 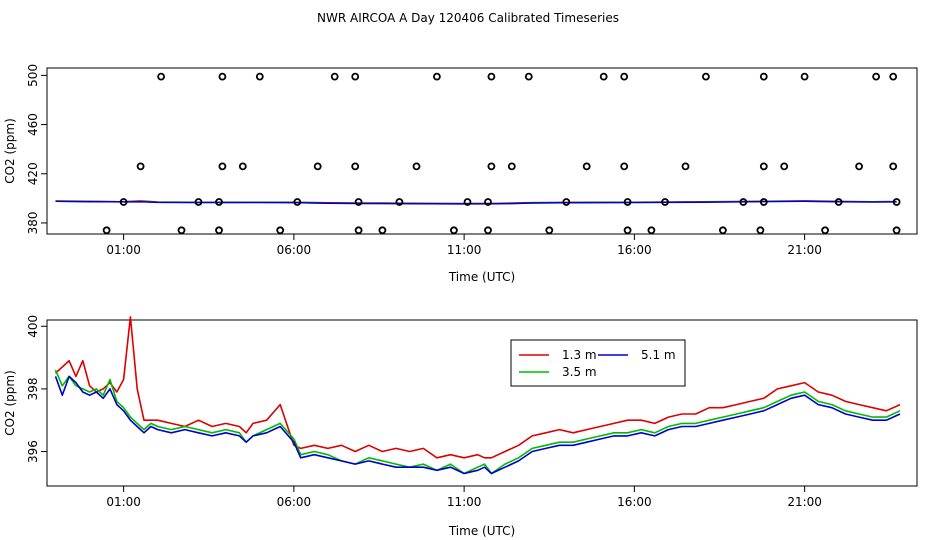 I want to click on bottom-x-tick-label: 01:00, so click(x=123, y=502).